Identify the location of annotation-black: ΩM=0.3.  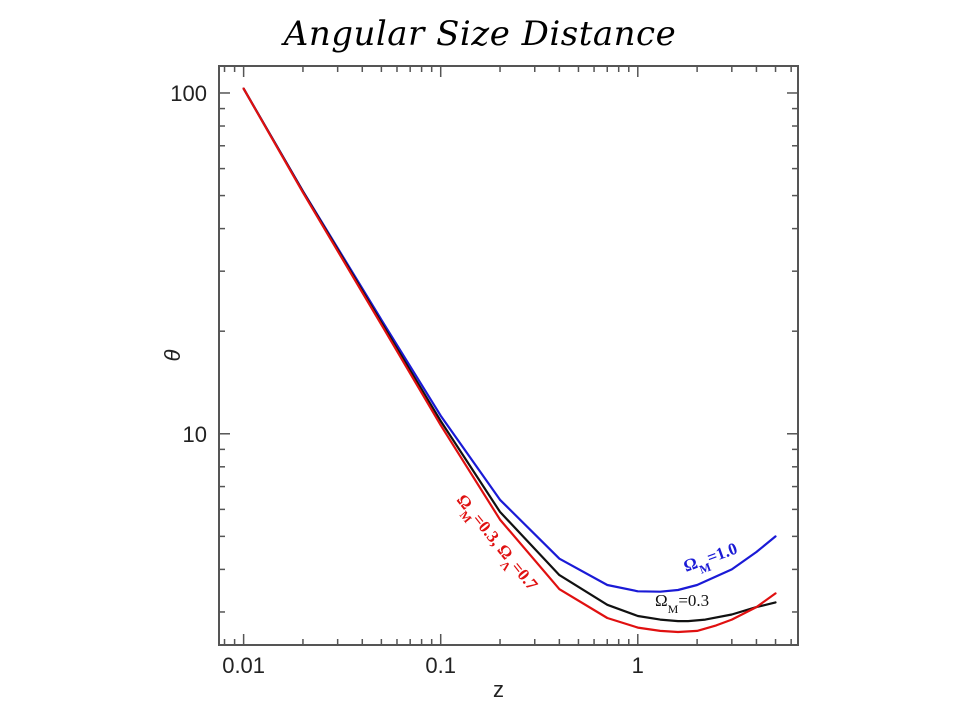
(682, 603).